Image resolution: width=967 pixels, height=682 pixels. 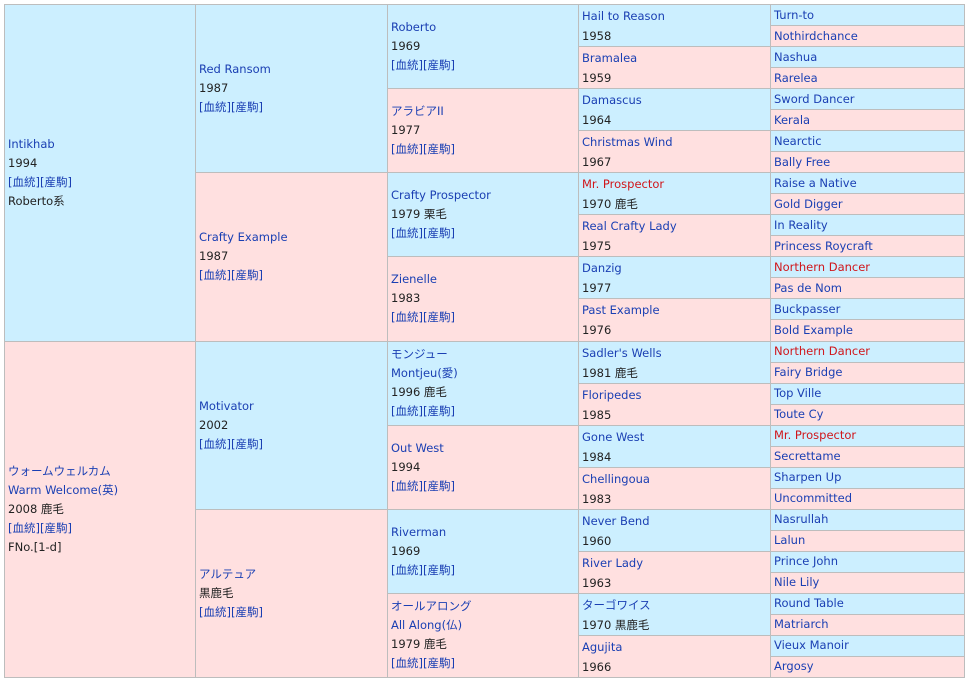 I want to click on horse-link: Nasrullah, so click(x=801, y=519).